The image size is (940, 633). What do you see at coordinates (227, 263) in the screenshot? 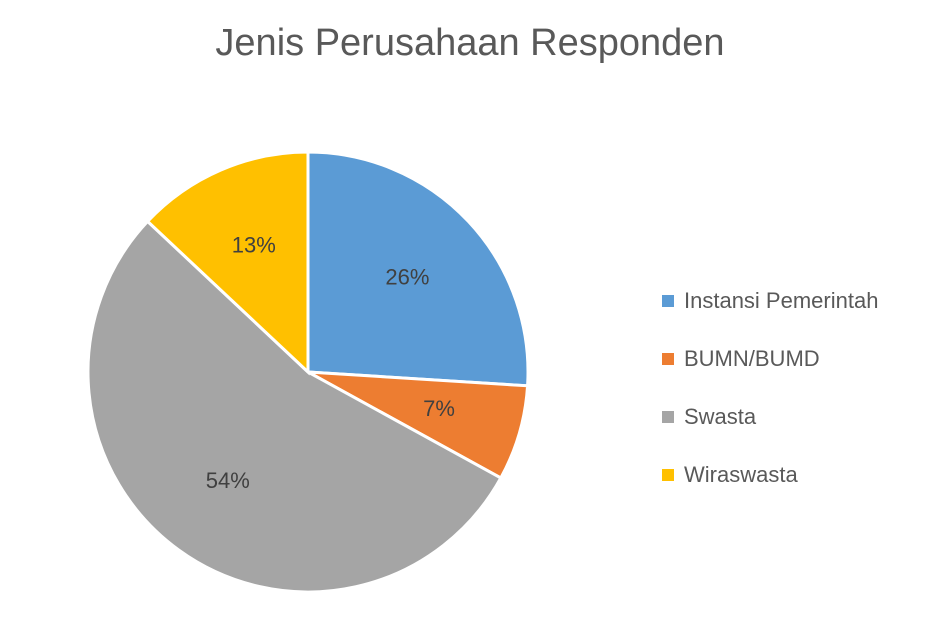
I see `pie-slice-wiraswasta` at bounding box center [227, 263].